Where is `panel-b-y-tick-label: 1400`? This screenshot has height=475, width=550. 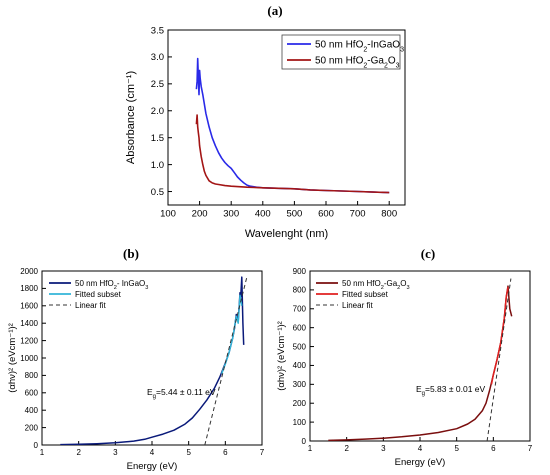 panel-b-y-tick-label: 1400 is located at coordinates (29, 323).